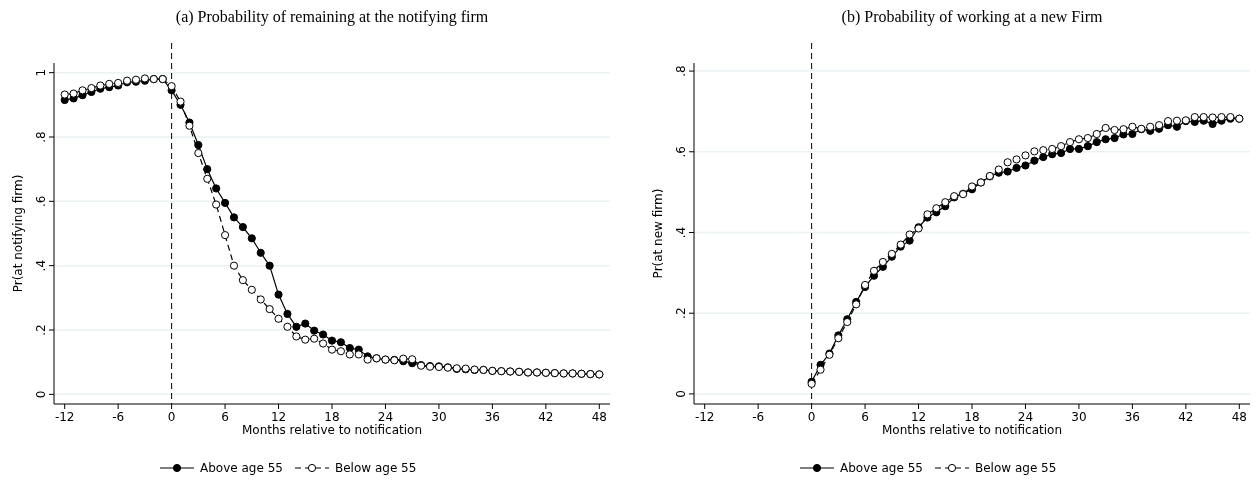 The height and width of the screenshot is (483, 1256). What do you see at coordinates (658, 233) in the screenshot?
I see `y-axis-title: Pr(at new firm)` at bounding box center [658, 233].